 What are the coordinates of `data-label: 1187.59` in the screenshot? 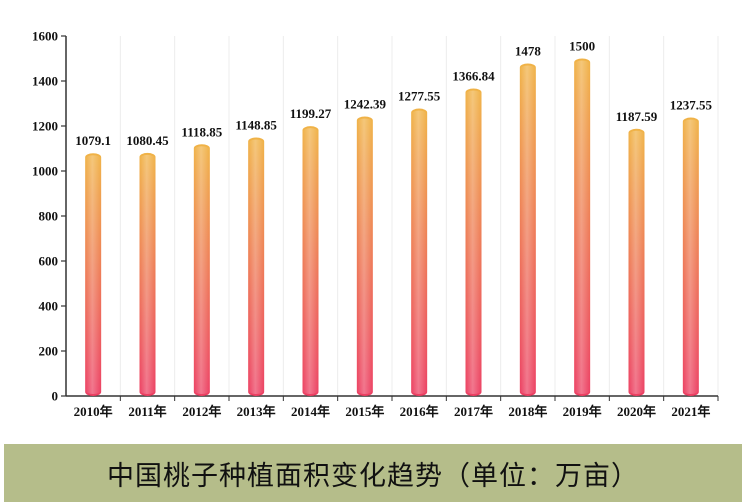 It's located at (637, 116).